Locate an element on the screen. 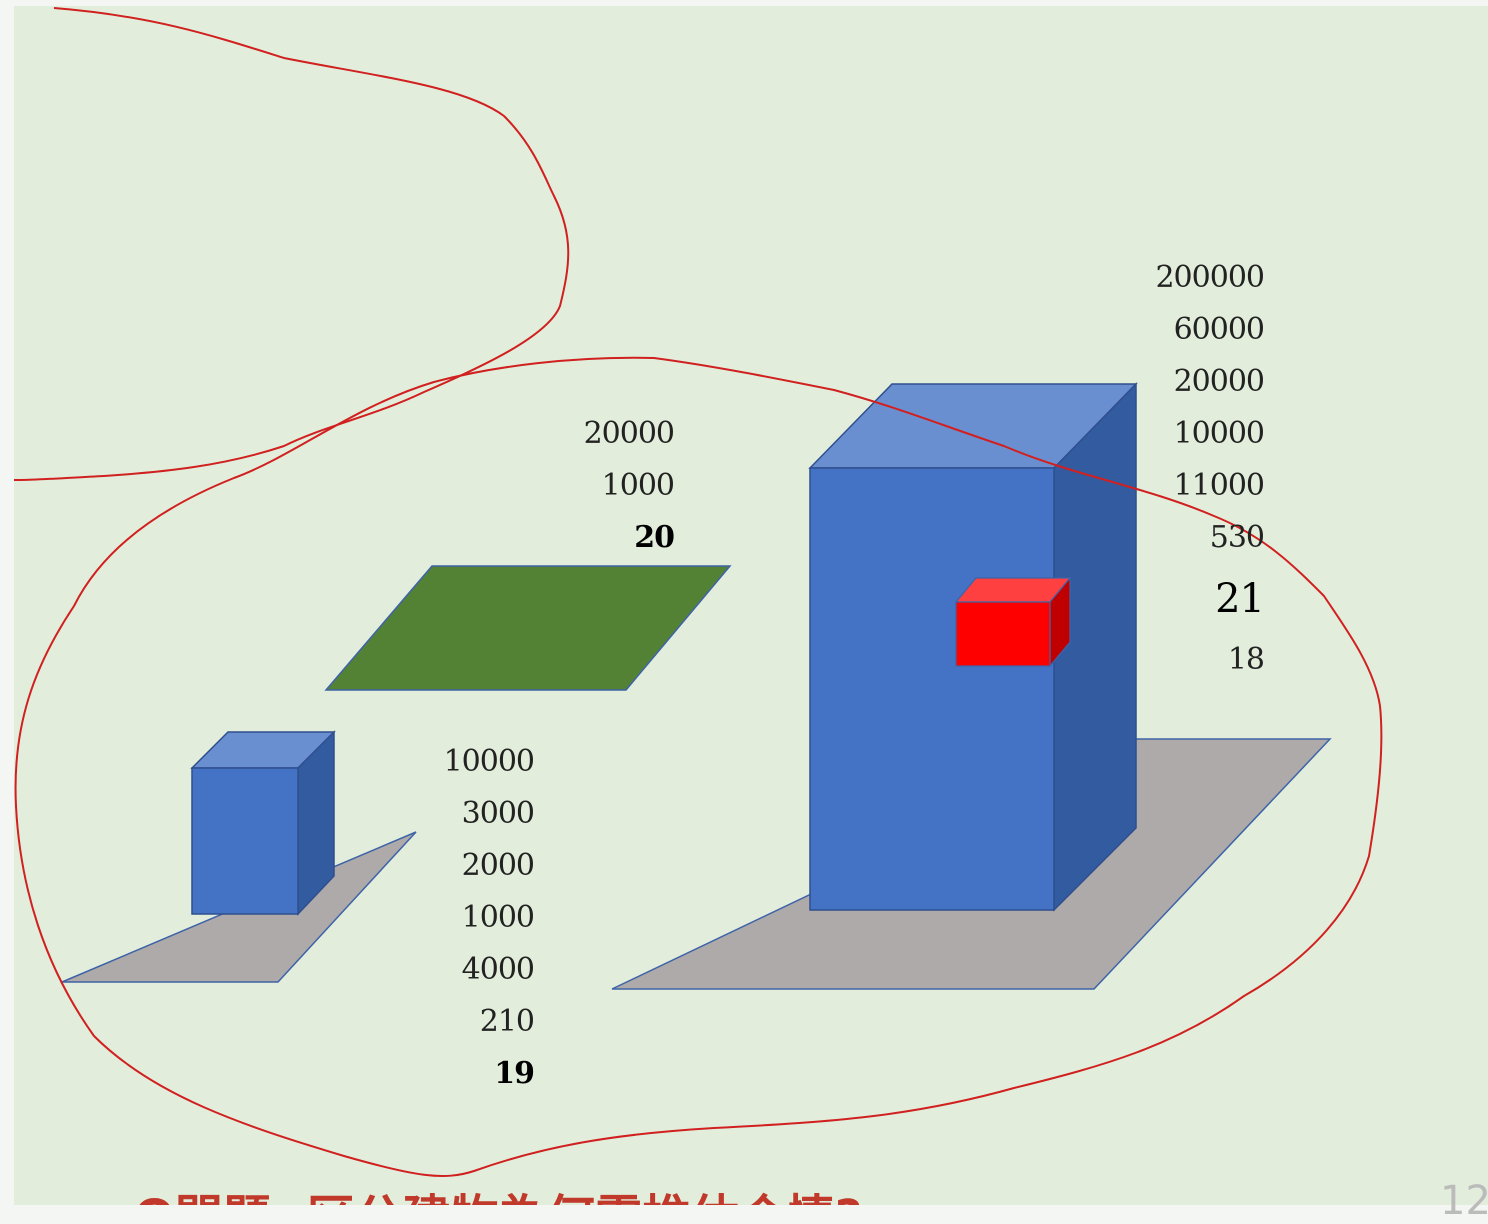 This screenshot has width=1488, height=1224. page-number: 12 is located at coordinates (1464, 1201).